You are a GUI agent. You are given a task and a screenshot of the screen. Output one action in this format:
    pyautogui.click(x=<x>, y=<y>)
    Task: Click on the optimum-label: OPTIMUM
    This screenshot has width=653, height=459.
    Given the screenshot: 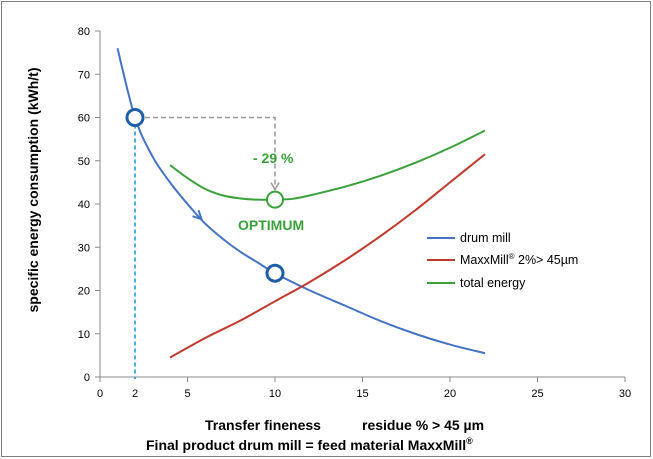 What is the action you would take?
    pyautogui.click(x=271, y=225)
    